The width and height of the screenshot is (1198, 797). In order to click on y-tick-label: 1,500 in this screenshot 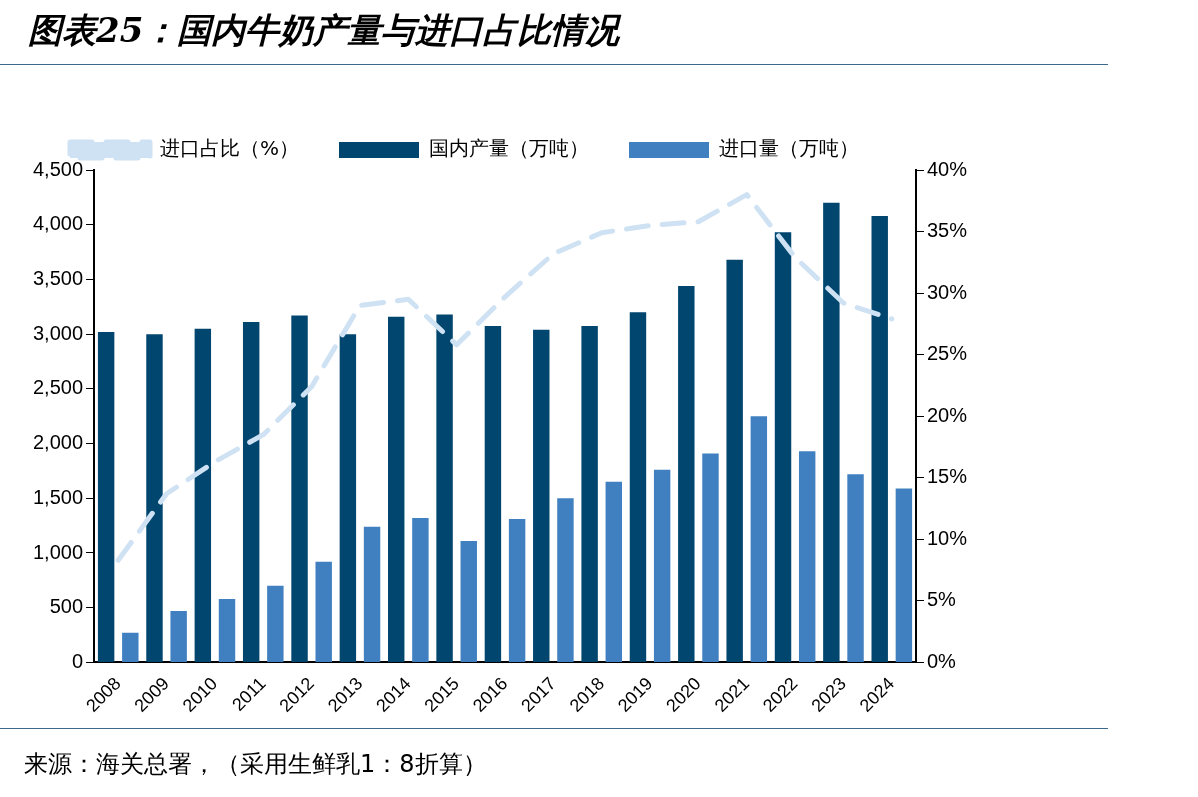, I will do `click(58, 496)`.